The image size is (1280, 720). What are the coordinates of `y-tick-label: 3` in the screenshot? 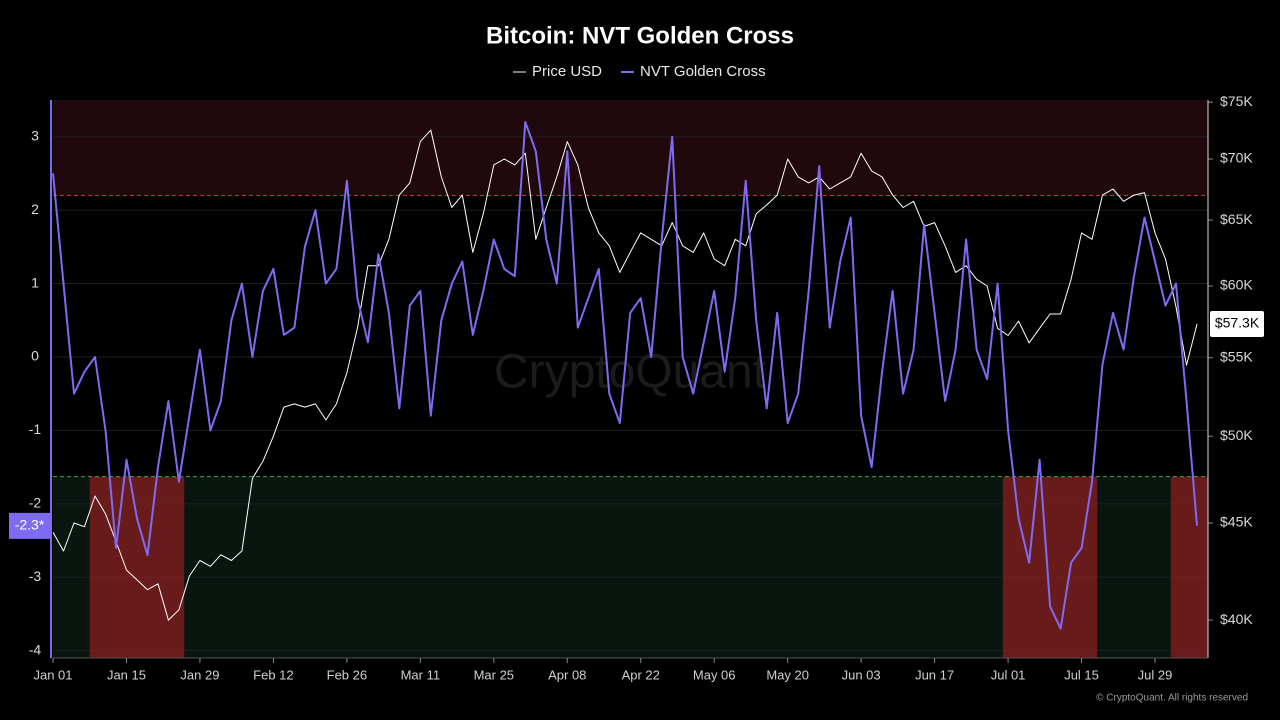 It's located at (35, 135).